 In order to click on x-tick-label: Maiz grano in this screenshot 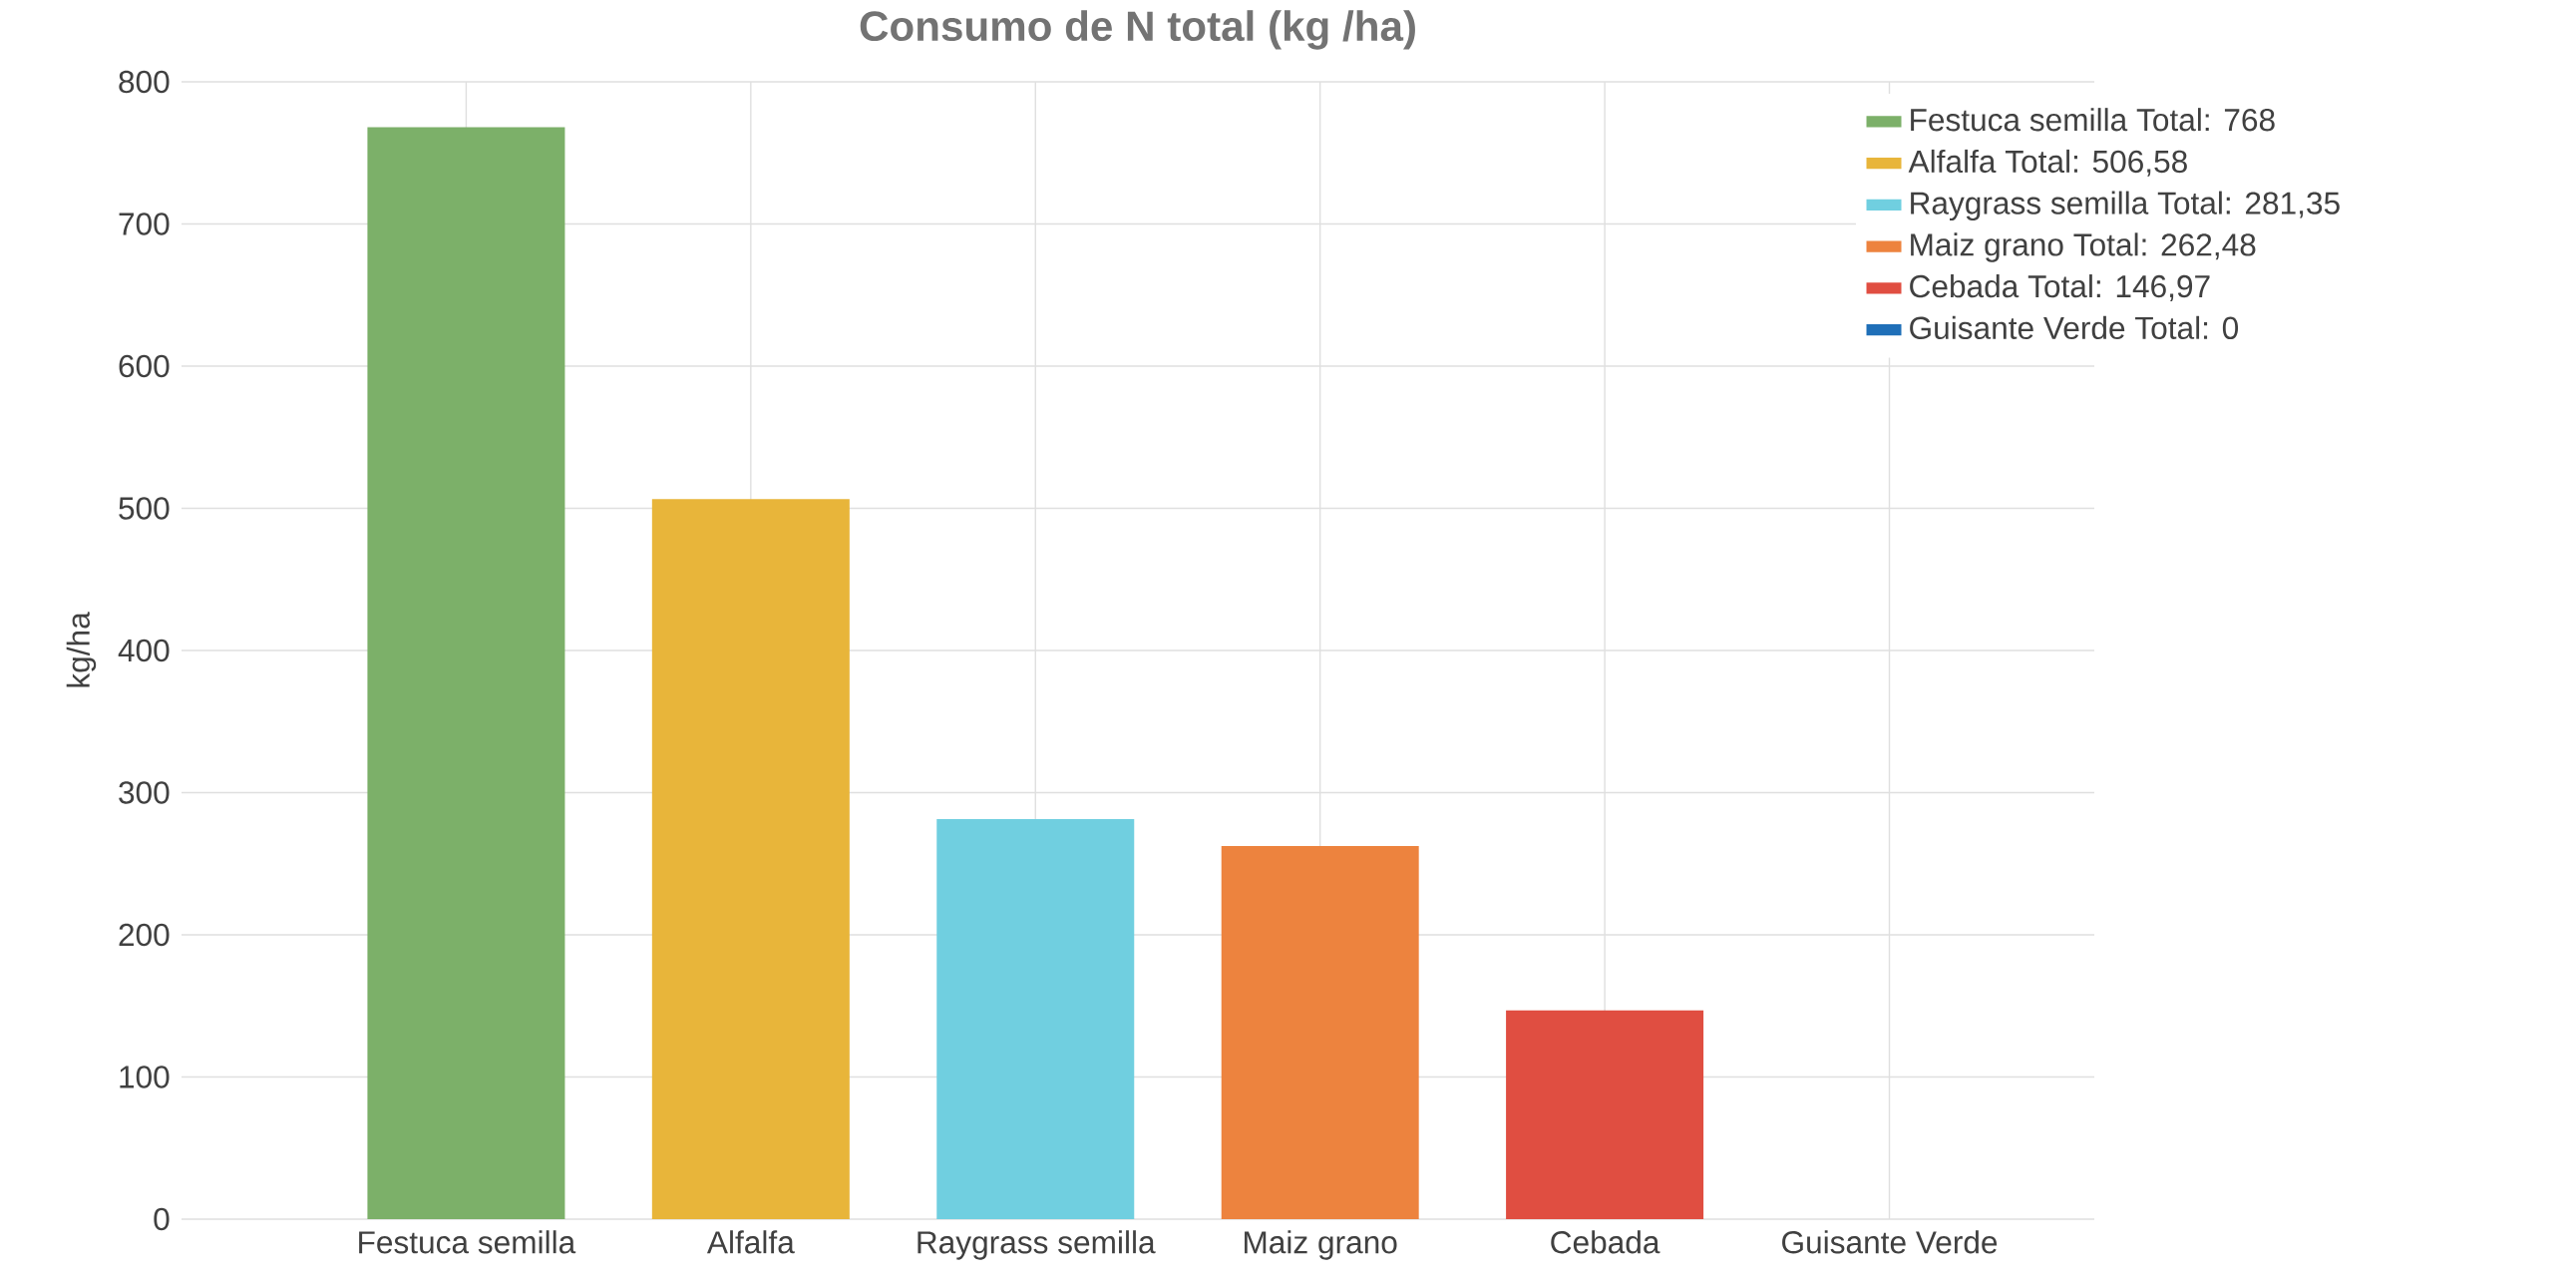, I will do `click(1321, 1245)`.